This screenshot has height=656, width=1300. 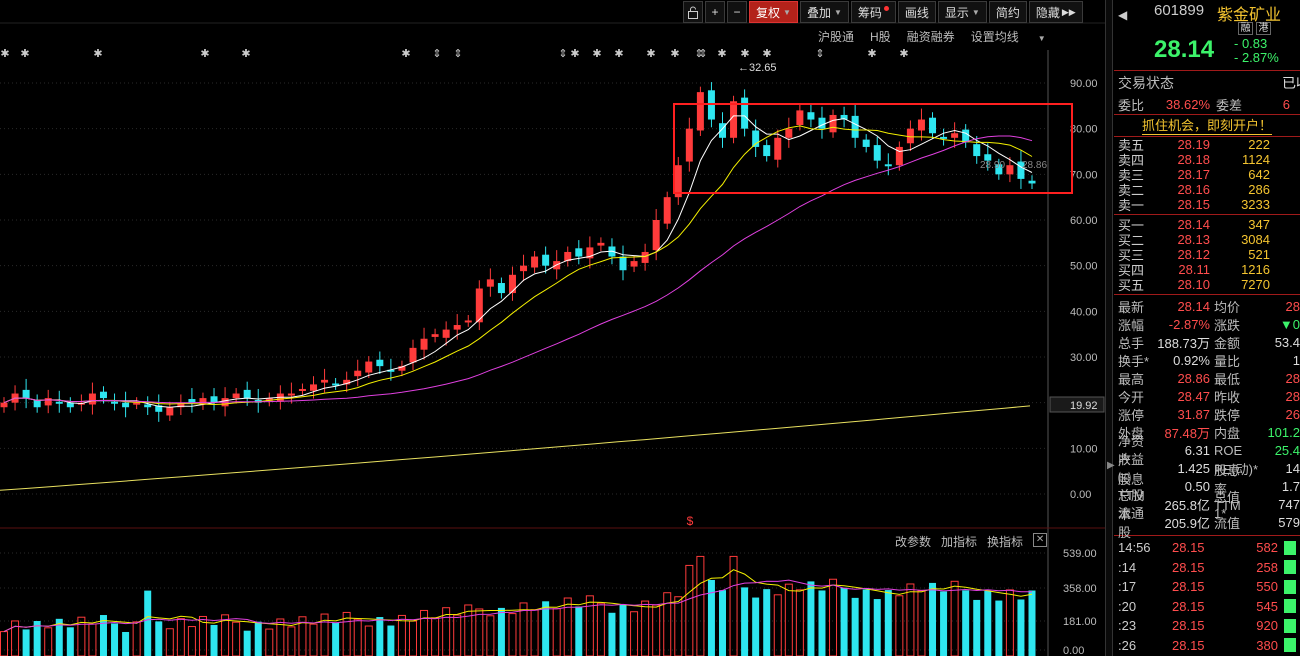 I want to click on rongzi-link: 融资融券, so click(x=930, y=37).